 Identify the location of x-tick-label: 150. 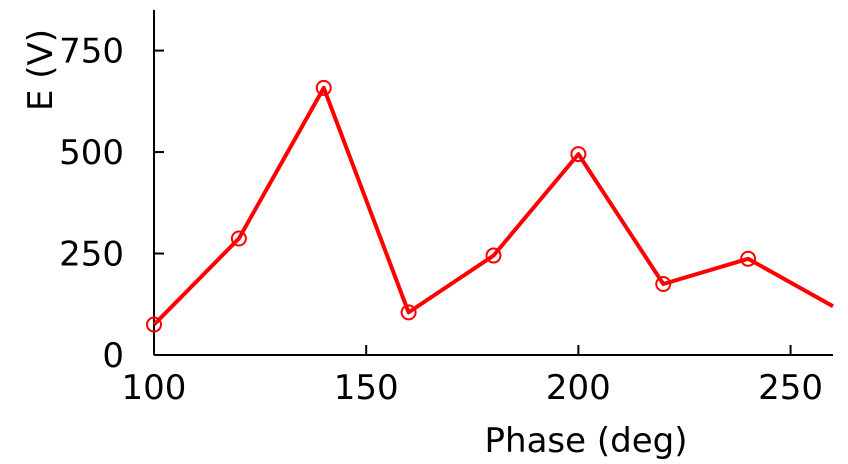
(366, 388).